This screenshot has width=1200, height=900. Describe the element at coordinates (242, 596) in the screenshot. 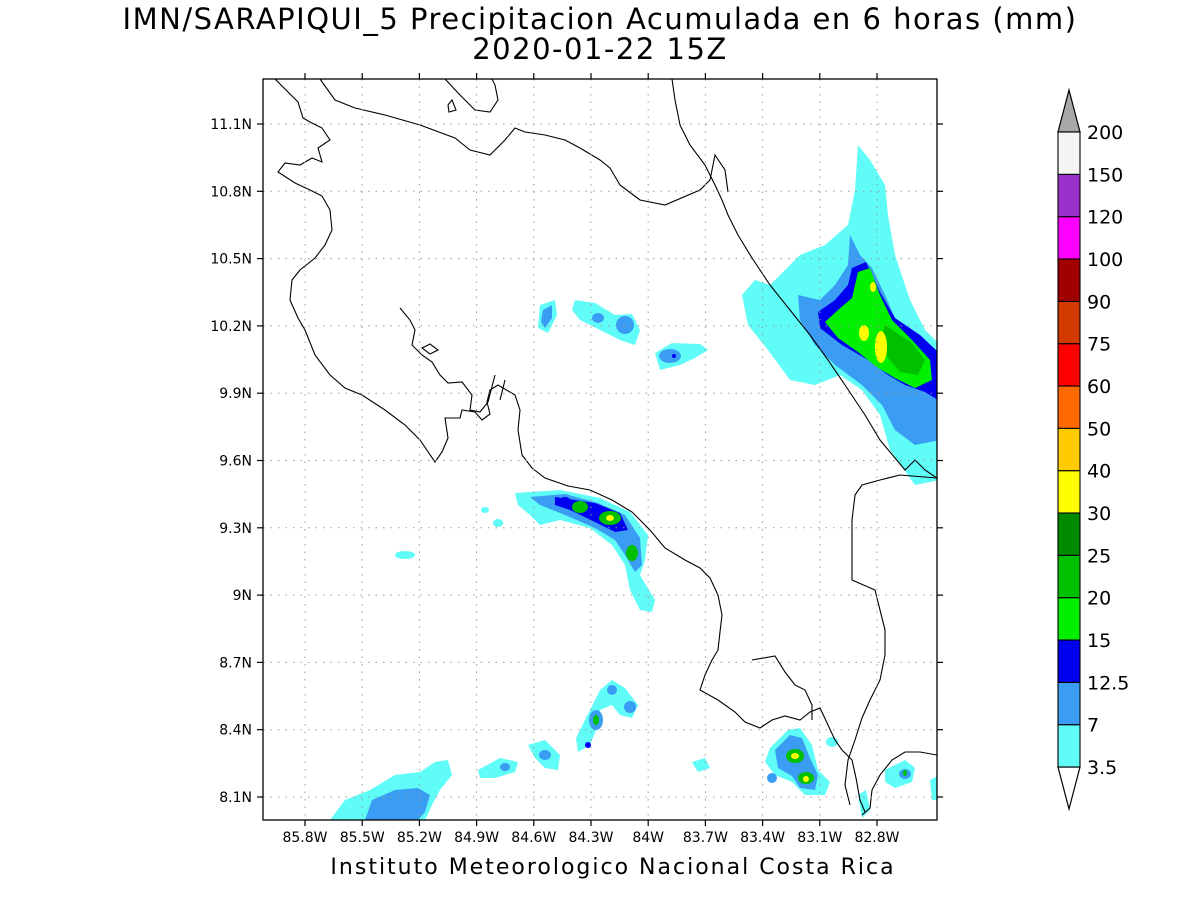

I see `lat-tick-label: 9N` at that location.